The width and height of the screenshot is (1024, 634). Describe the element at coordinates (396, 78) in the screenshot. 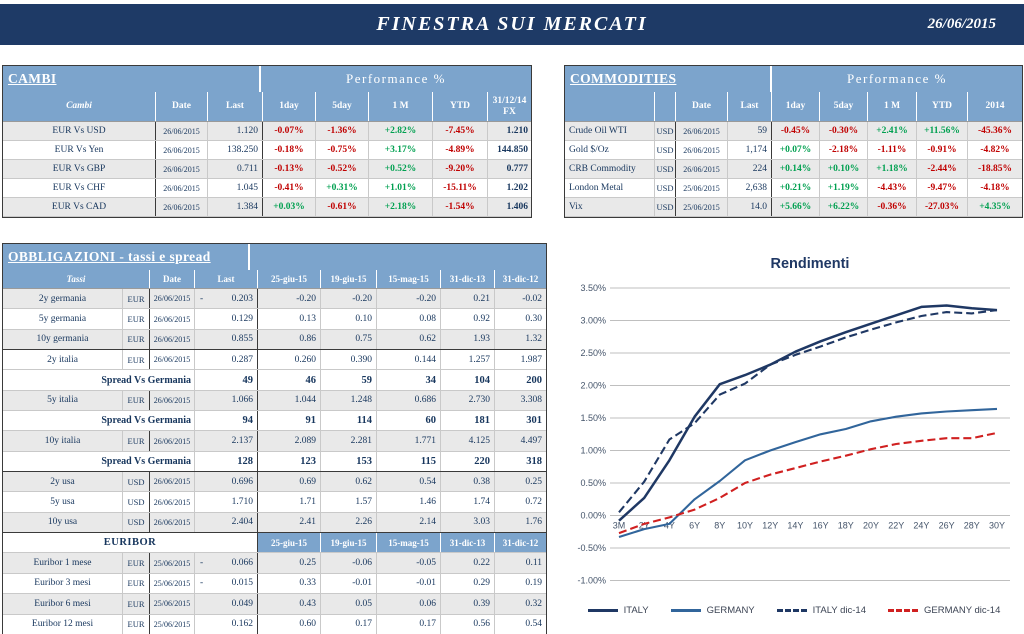

I see `cambi-performance-header: Performance %` at that location.